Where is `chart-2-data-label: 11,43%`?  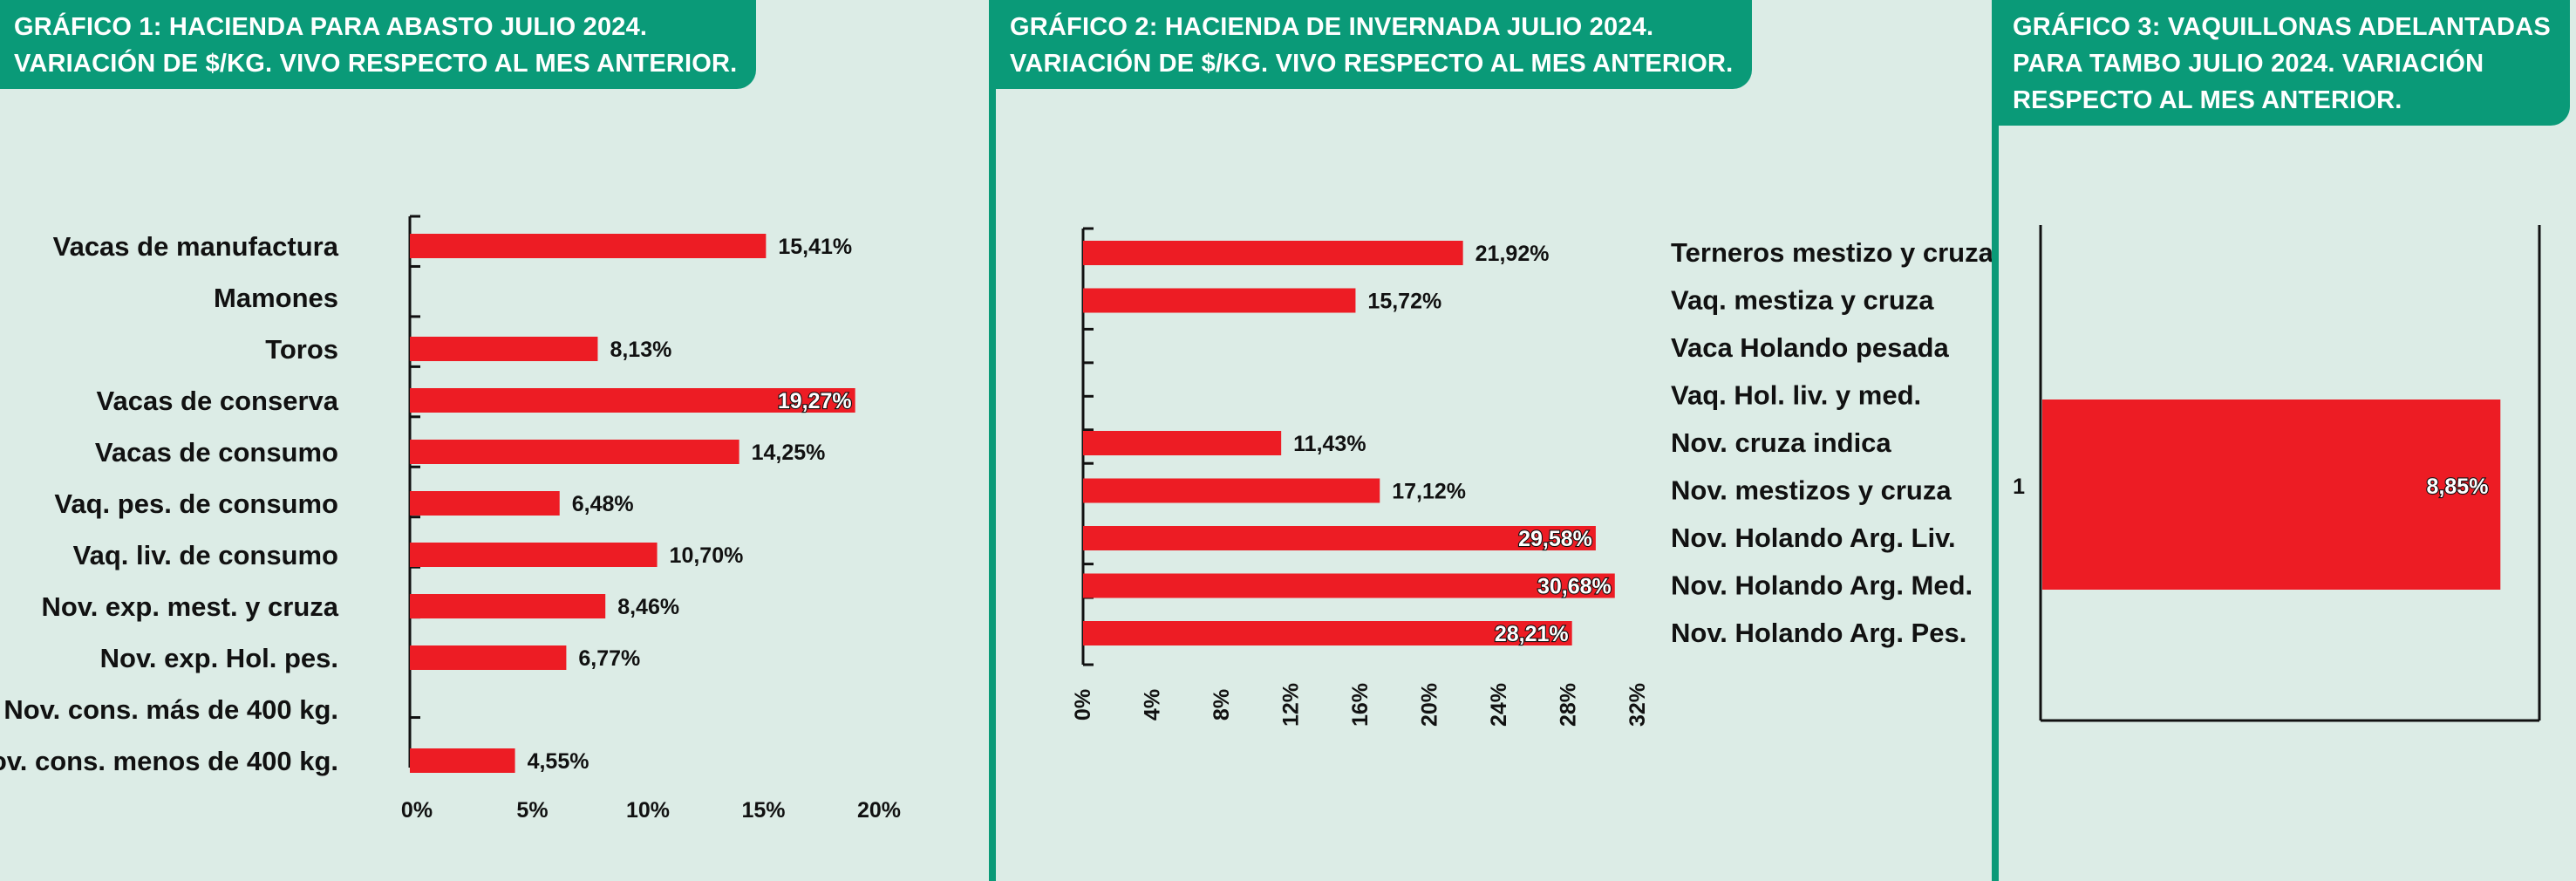
chart-2-data-label: 11,43% is located at coordinates (1329, 444).